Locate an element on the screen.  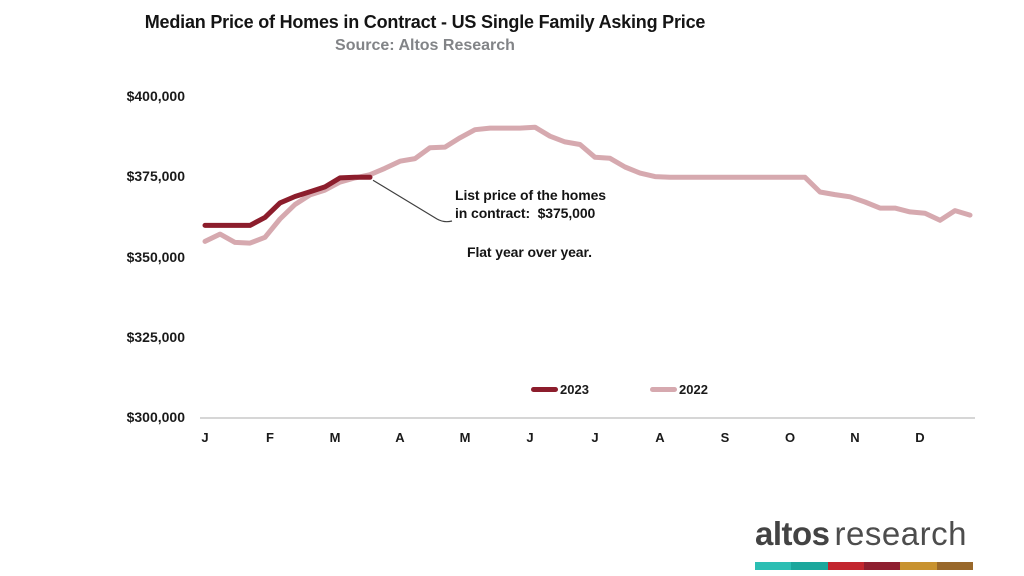
annotation-line-3: Flat year over year. is located at coordinates (529, 252).